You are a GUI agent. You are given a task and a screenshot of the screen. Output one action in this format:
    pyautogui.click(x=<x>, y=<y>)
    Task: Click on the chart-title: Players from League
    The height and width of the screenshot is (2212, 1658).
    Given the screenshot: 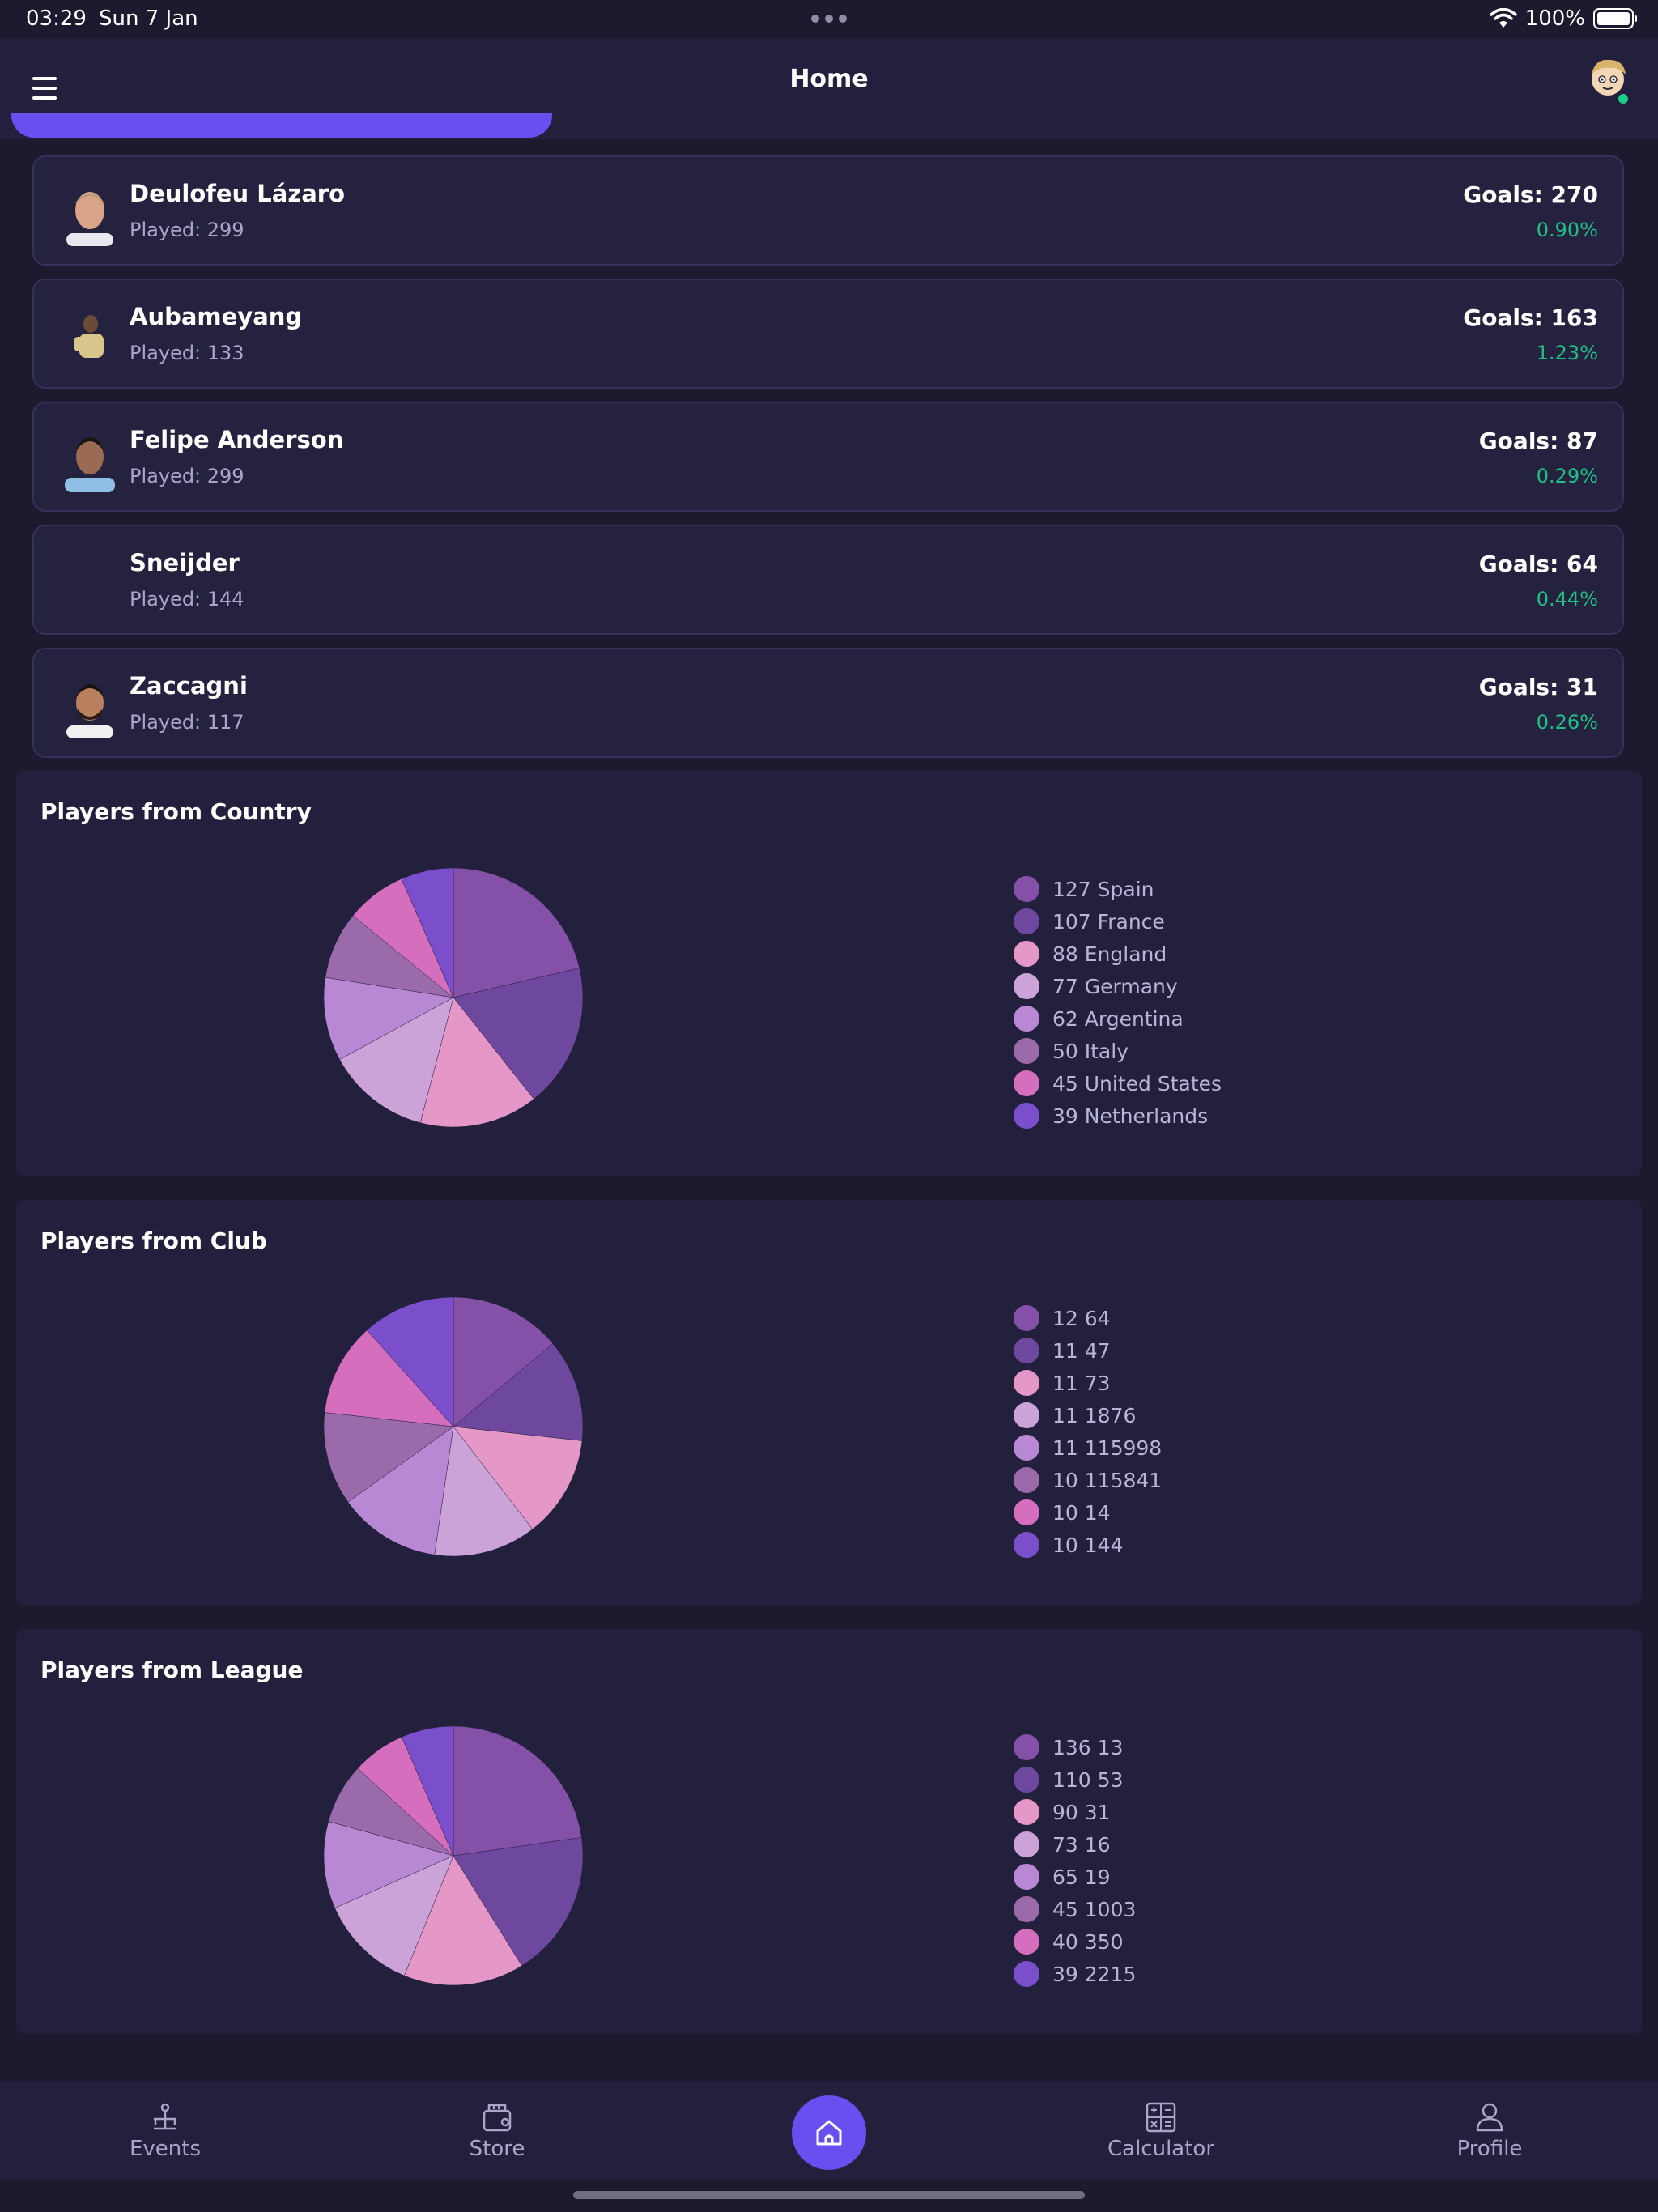 What is the action you would take?
    pyautogui.click(x=172, y=1670)
    